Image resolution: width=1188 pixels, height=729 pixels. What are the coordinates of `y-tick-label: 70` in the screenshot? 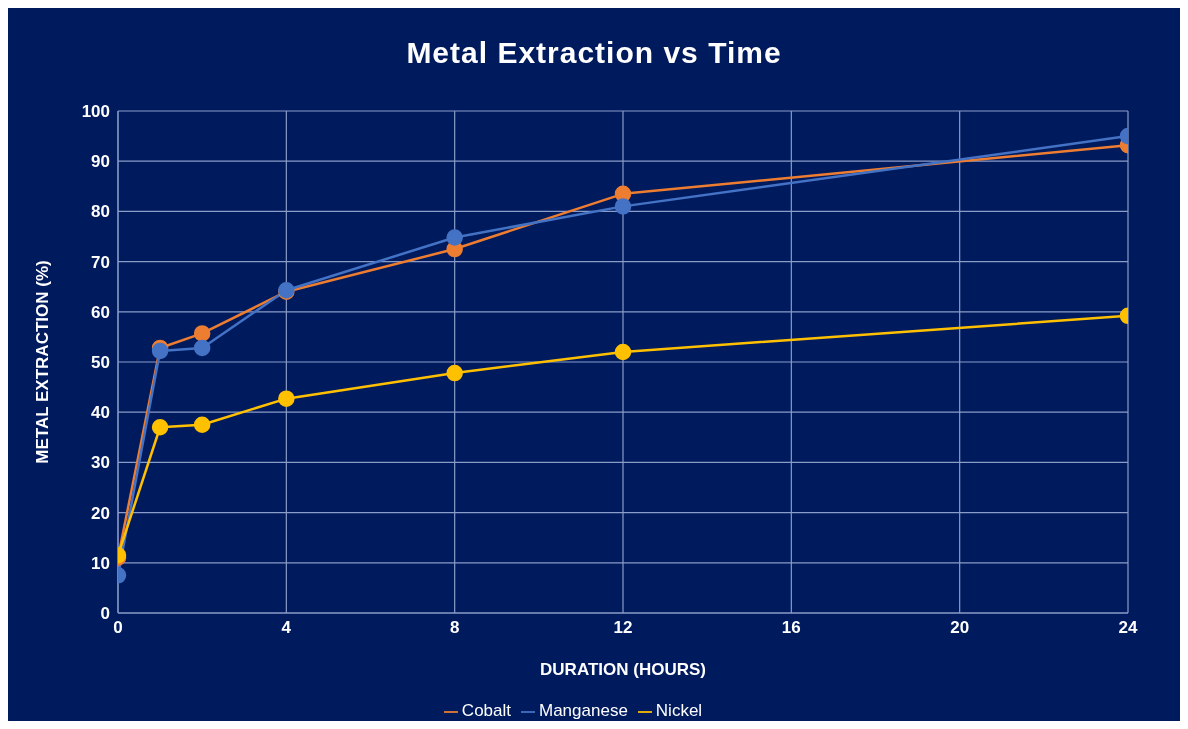 It's located at (100, 262).